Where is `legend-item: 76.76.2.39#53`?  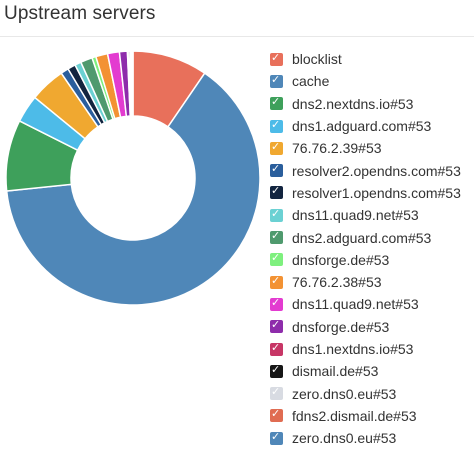 legend-item: 76.76.2.39#53 is located at coordinates (365, 148).